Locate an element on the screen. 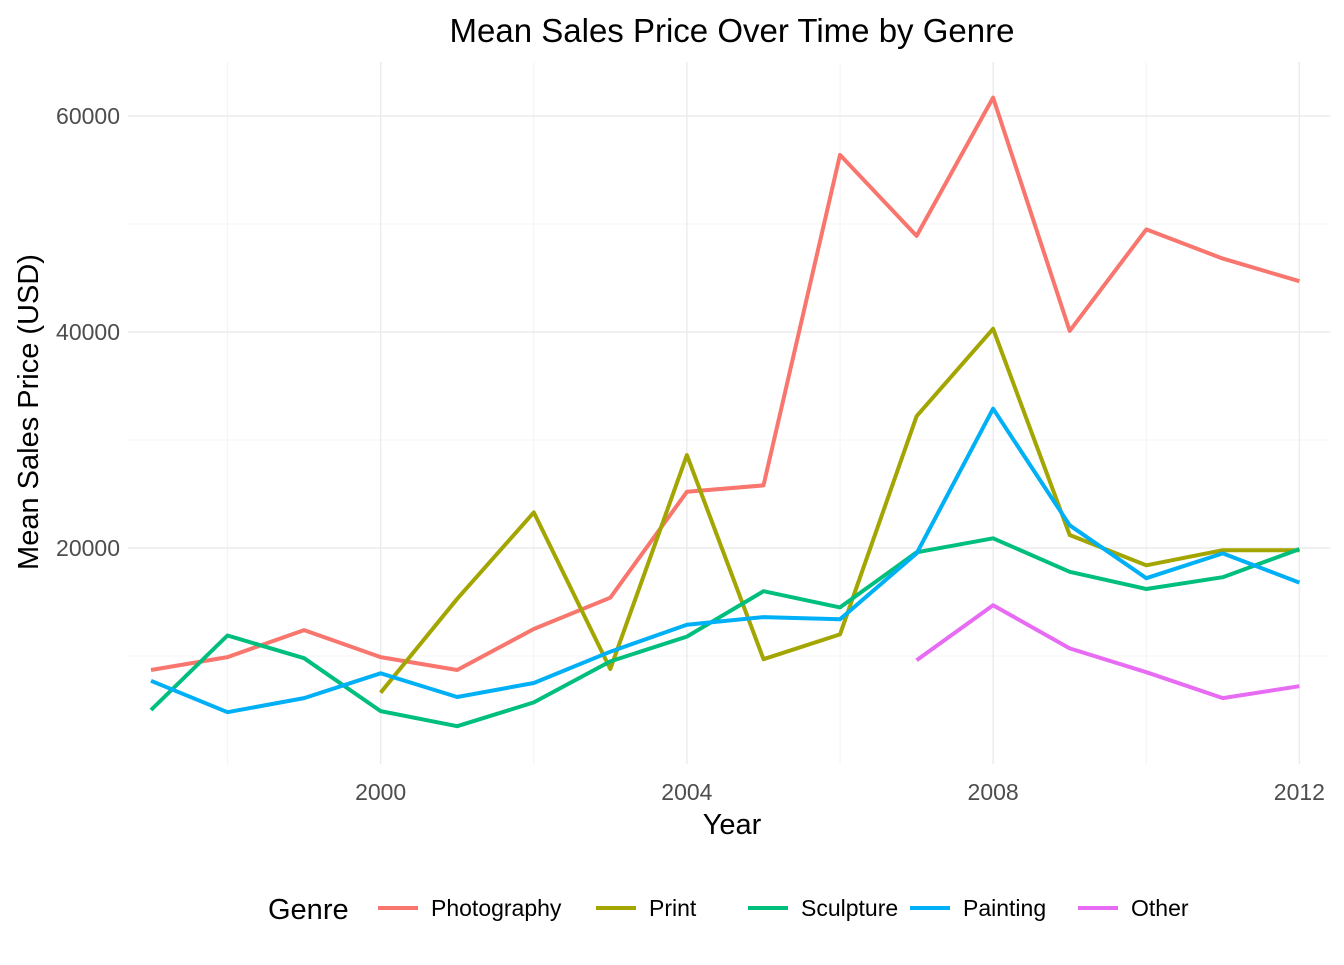  x-tick-label: 2008 is located at coordinates (993, 792).